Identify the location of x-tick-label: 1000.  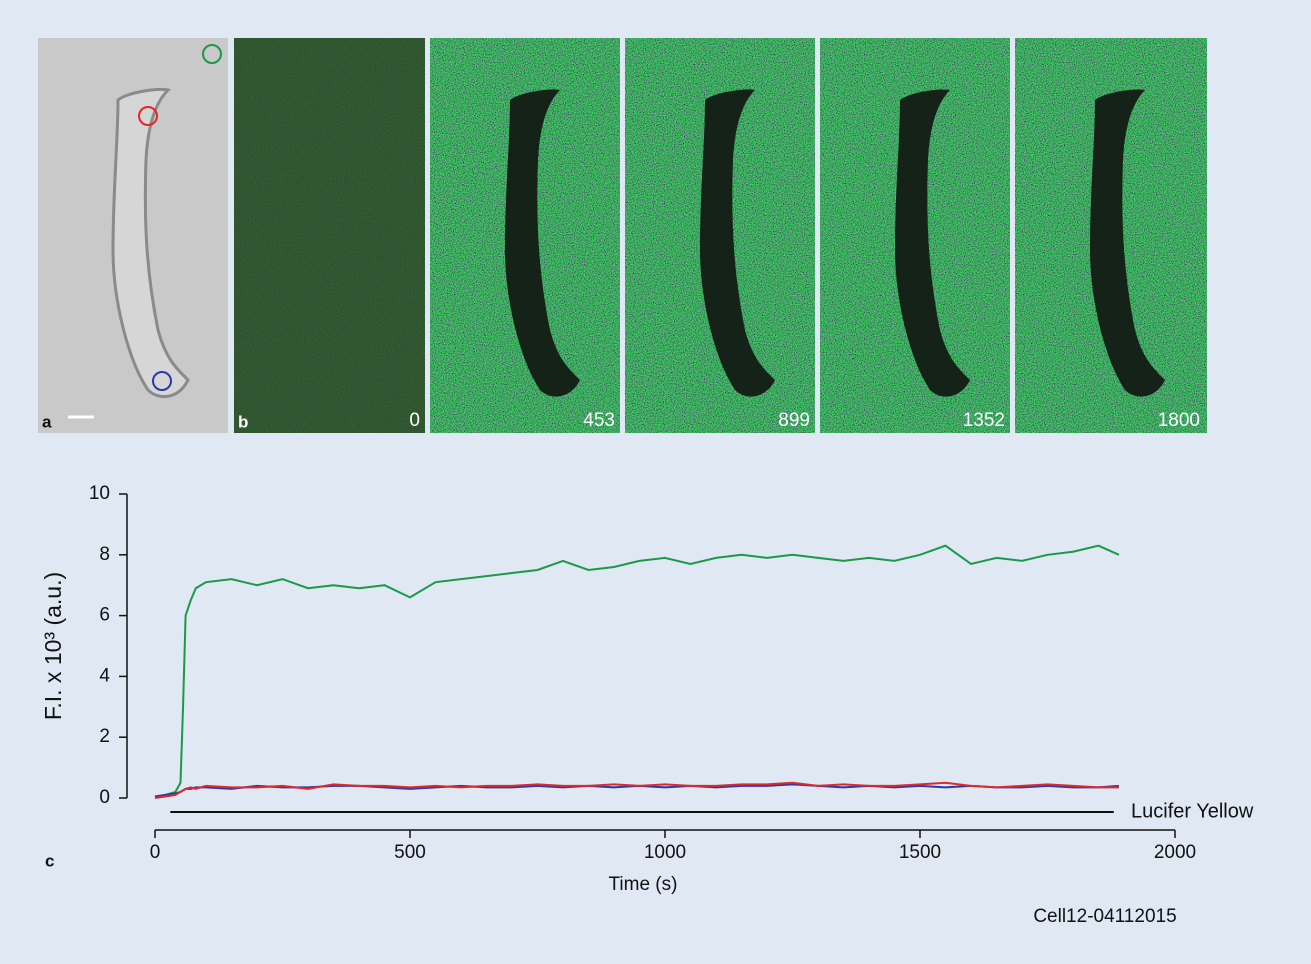
(665, 852).